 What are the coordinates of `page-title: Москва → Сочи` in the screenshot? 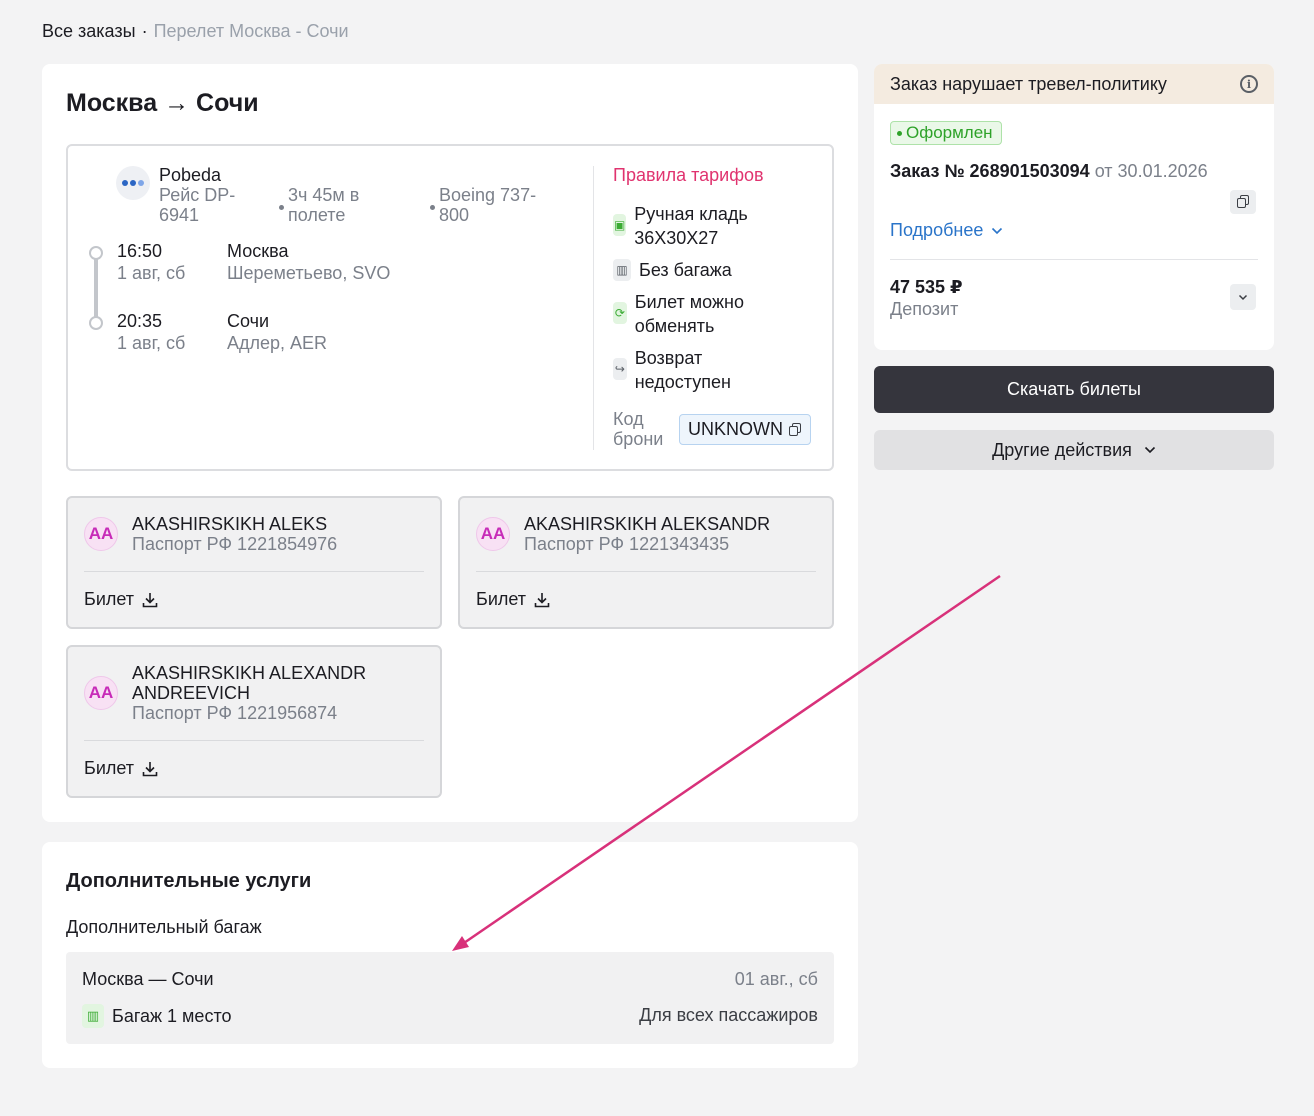 It's located at (162, 103).